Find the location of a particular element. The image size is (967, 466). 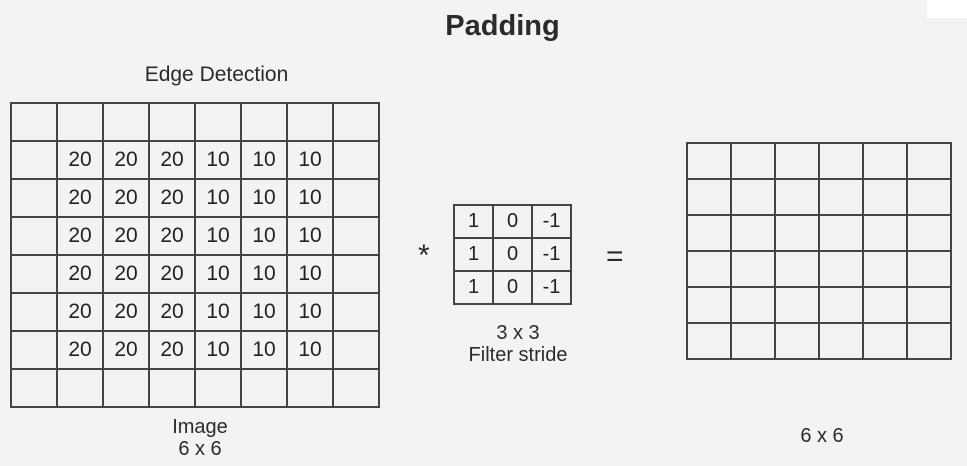

image-label-name: Image is located at coordinates (200, 427).